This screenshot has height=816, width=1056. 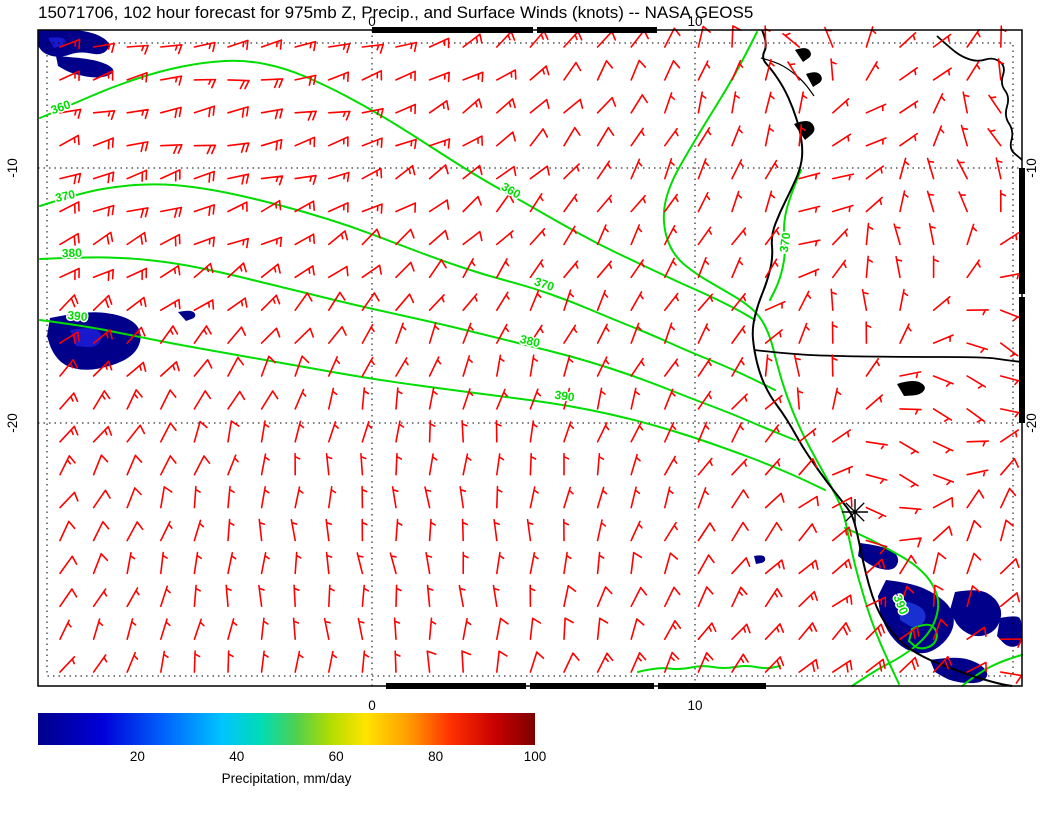 I want to click on colorbar-tick: 60, so click(x=336, y=756).